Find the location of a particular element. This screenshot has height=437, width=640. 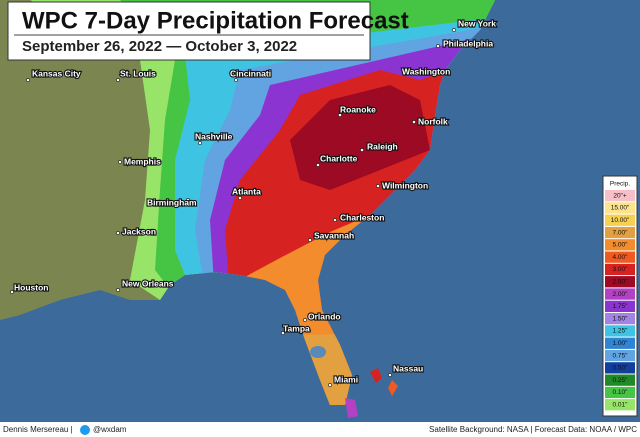

legend-label: 2.00" is located at coordinates (621, 294).